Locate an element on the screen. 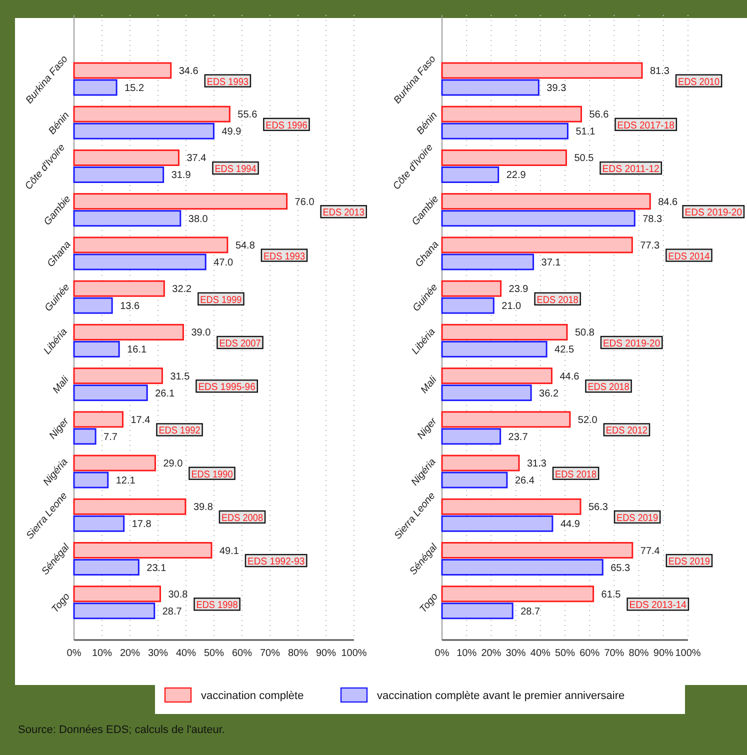  x-tick-label: 100% is located at coordinates (688, 653).